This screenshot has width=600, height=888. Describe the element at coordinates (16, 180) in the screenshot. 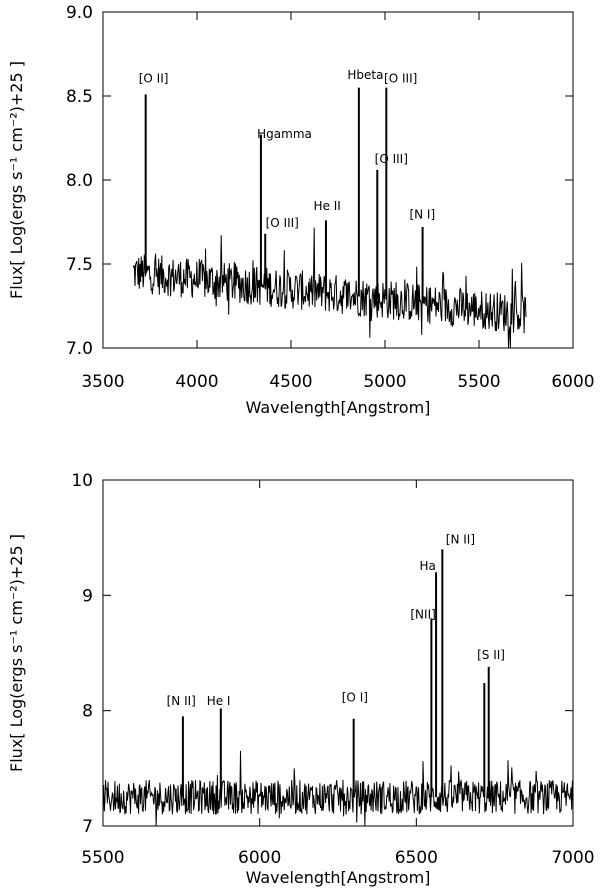

I see `top-y-axis-label: Flux[ Log(ergs s⁻¹ cm⁻²)+25 ]` at that location.